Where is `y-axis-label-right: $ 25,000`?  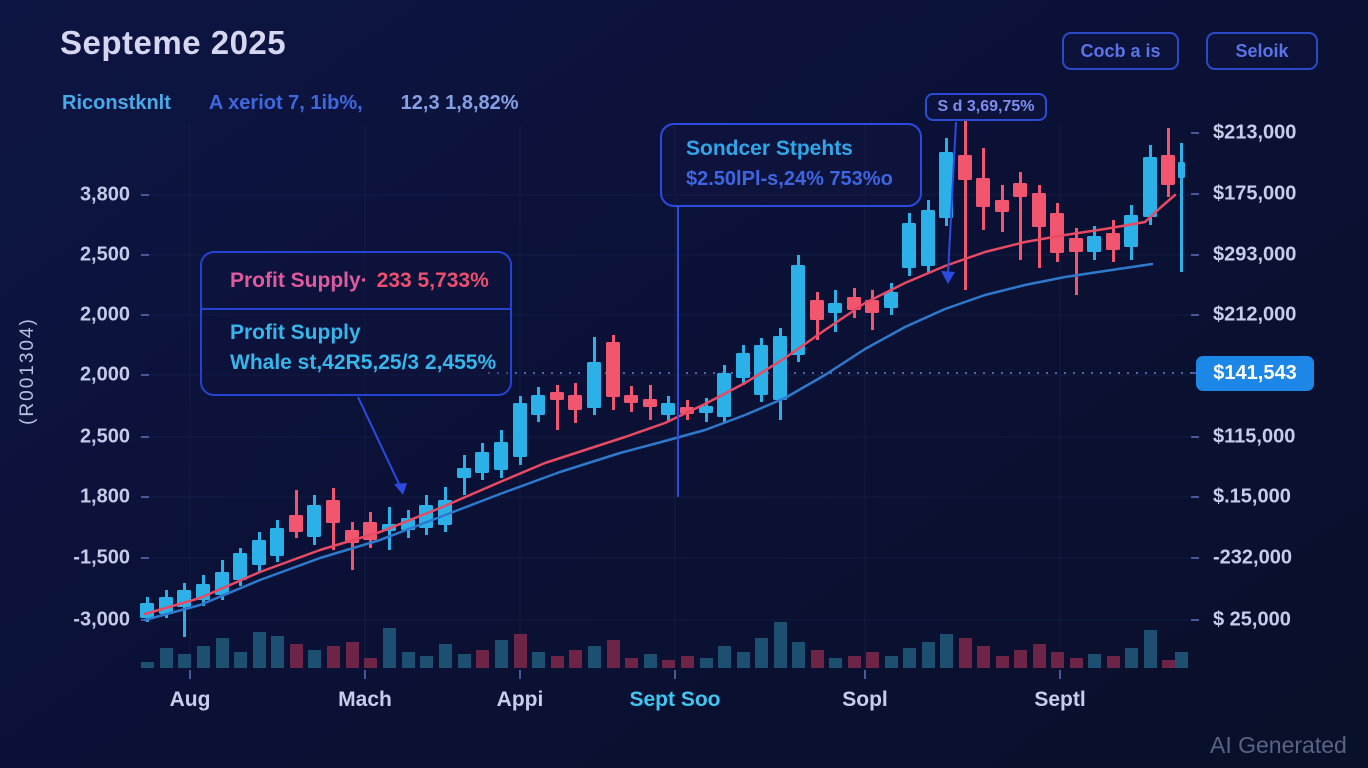 y-axis-label-right: $ 25,000 is located at coordinates (1252, 619).